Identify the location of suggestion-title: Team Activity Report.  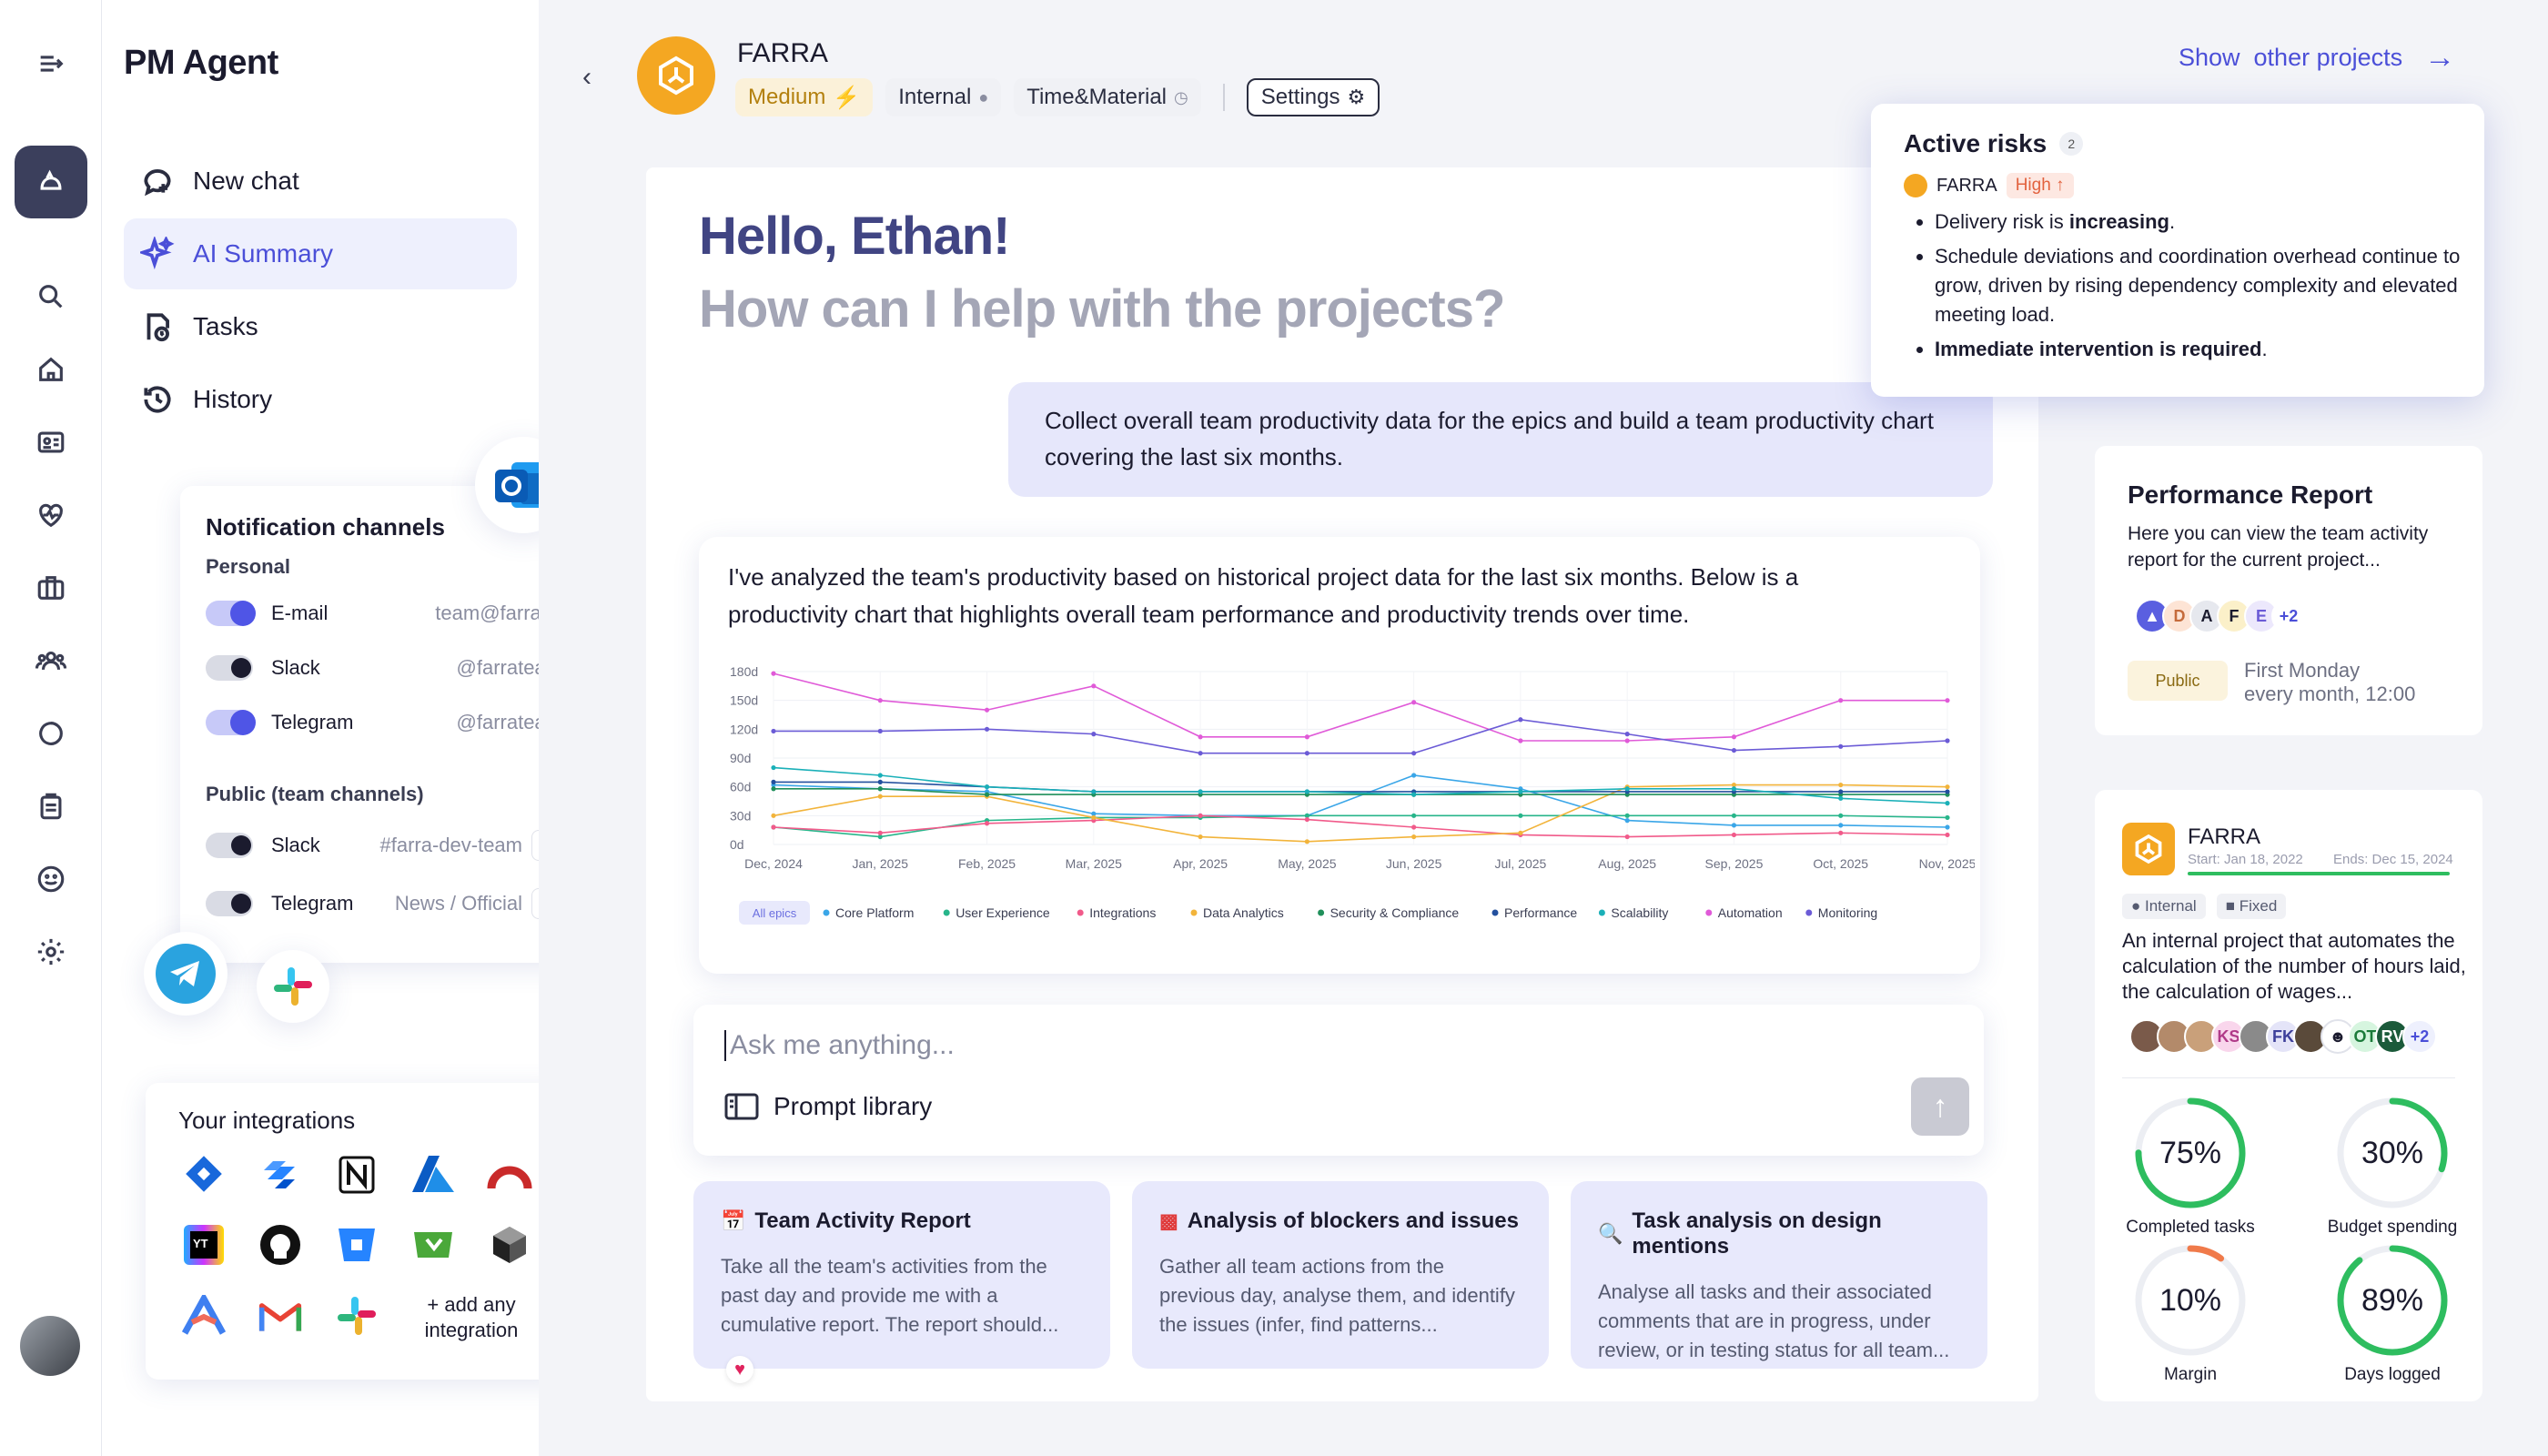
(863, 1221).